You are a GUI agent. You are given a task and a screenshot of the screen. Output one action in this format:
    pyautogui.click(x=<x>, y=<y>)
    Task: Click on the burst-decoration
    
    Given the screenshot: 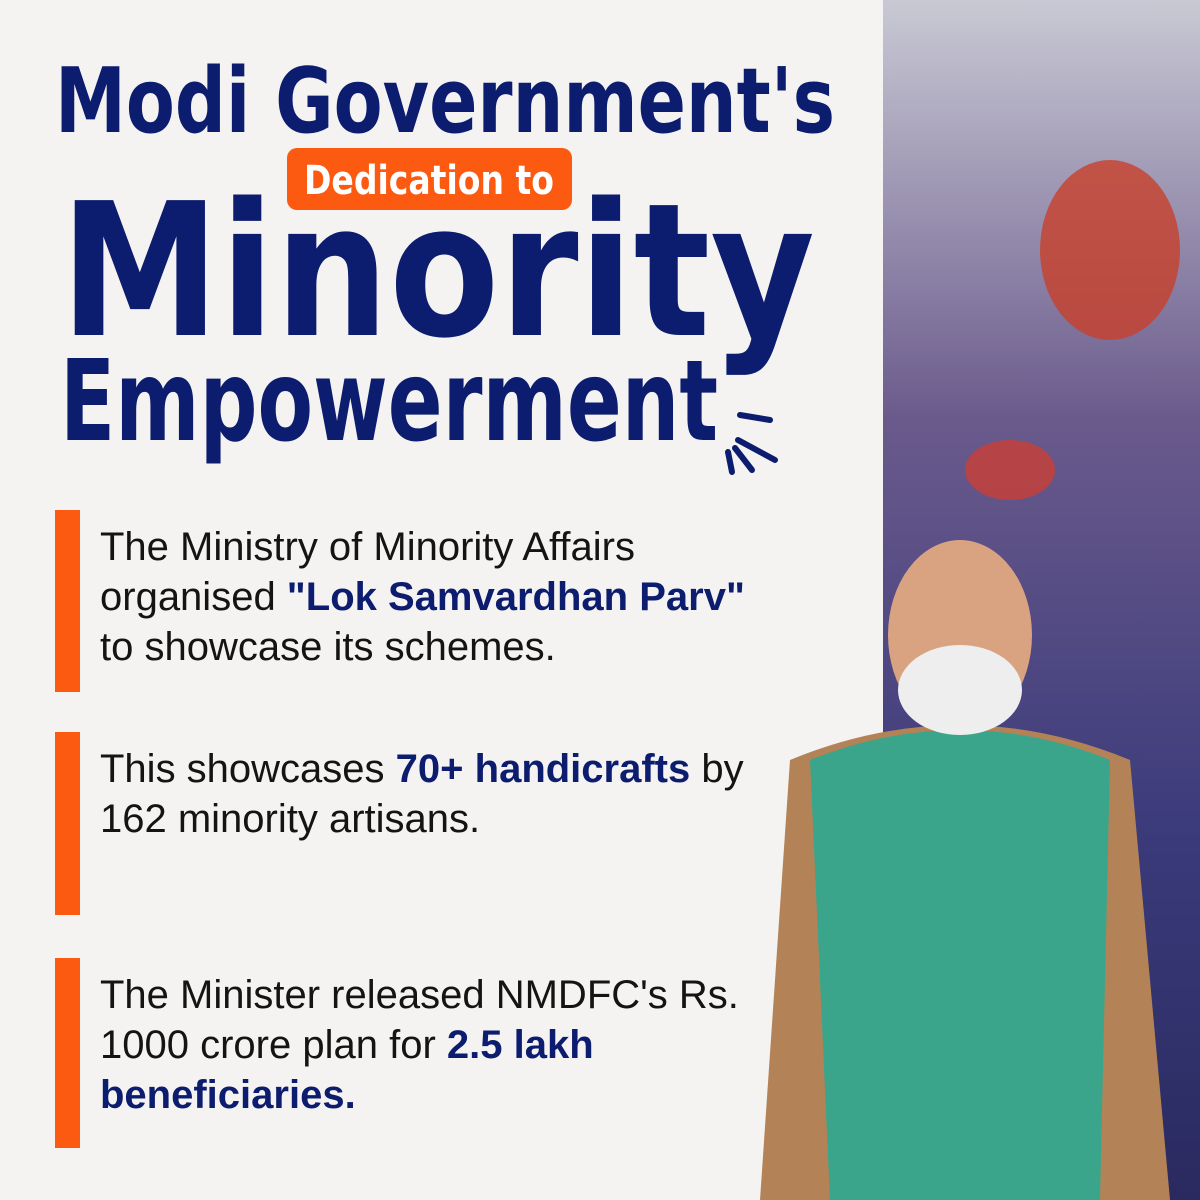 What is the action you would take?
    pyautogui.click(x=751, y=443)
    